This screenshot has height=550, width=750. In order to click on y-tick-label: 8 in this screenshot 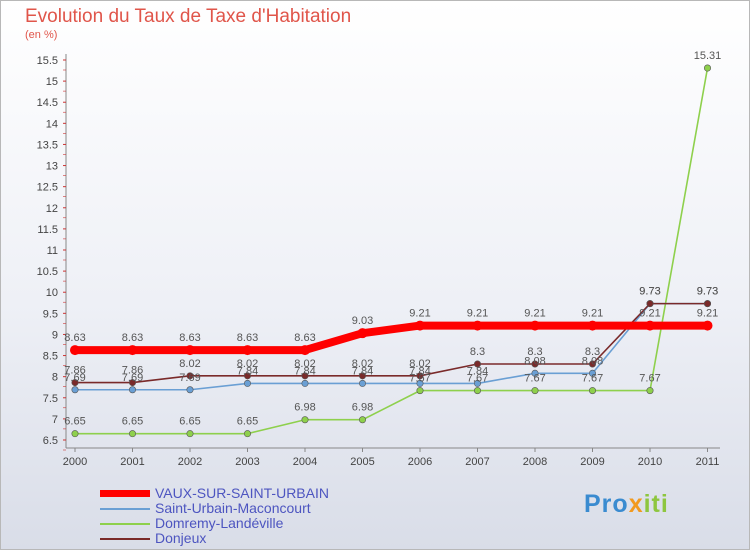, I will do `click(55, 378)`.